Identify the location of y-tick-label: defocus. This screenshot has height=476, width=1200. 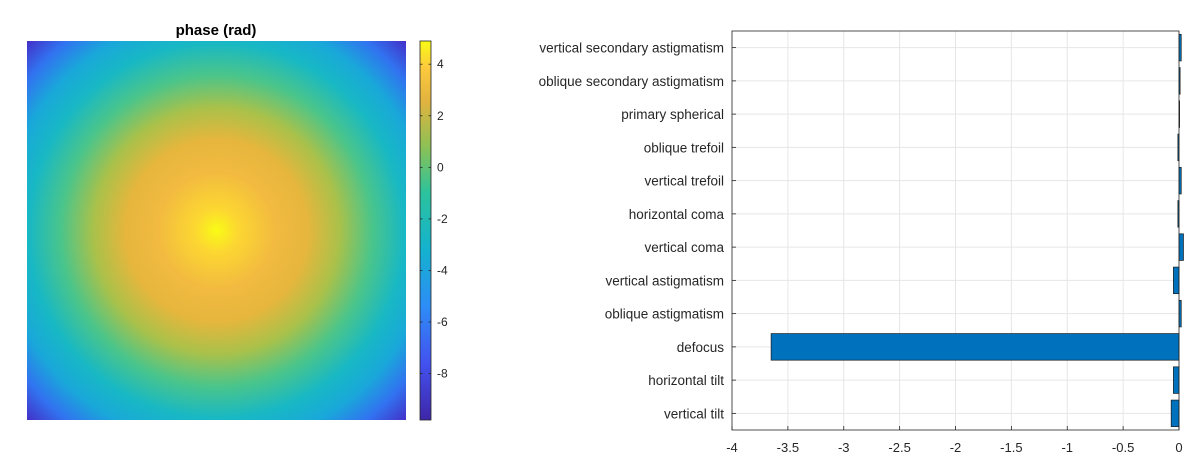
(701, 347).